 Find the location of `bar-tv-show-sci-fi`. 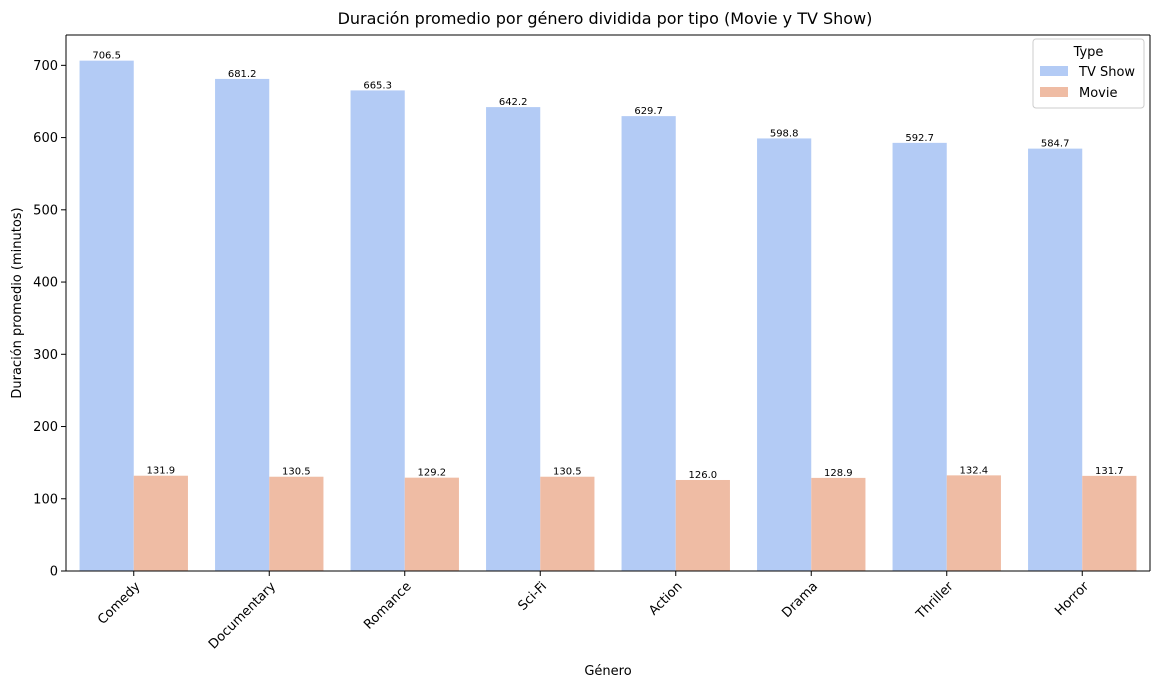

bar-tv-show-sci-fi is located at coordinates (513, 339).